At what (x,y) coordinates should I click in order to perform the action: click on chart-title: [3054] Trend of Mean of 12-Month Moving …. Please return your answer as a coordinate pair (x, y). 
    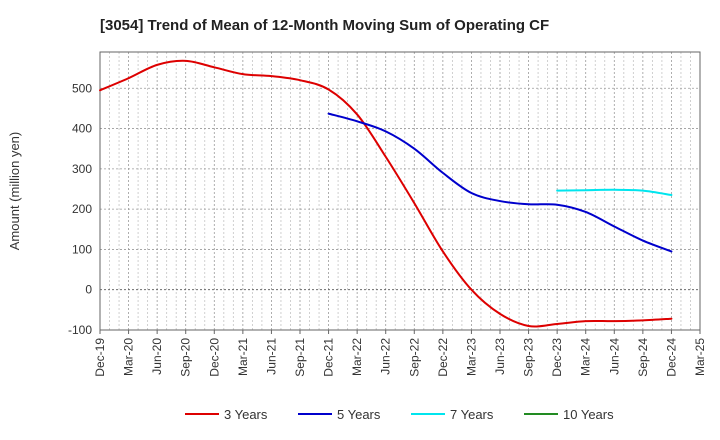
    Looking at the image, I should click on (324, 25).